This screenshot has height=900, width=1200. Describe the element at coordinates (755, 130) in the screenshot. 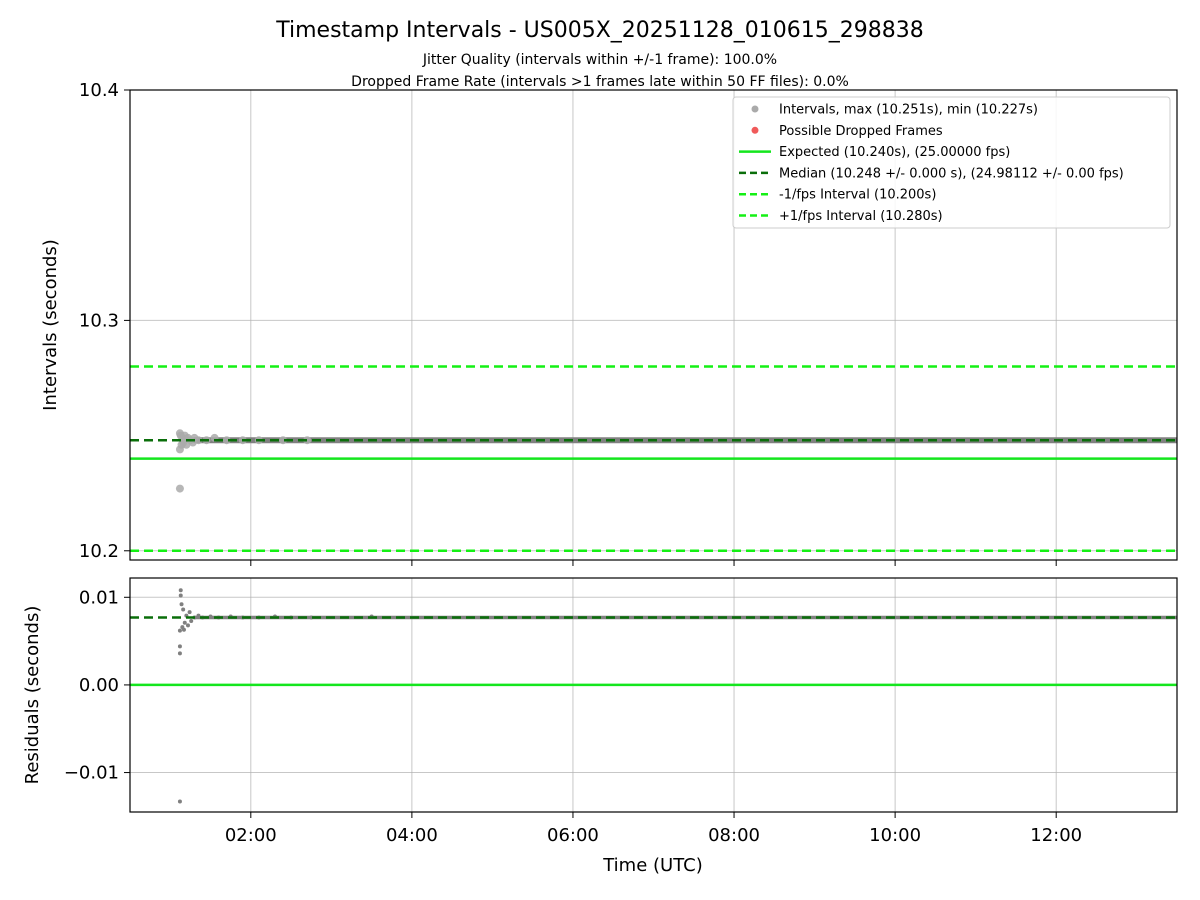

I see `legend-dropped-marker` at that location.